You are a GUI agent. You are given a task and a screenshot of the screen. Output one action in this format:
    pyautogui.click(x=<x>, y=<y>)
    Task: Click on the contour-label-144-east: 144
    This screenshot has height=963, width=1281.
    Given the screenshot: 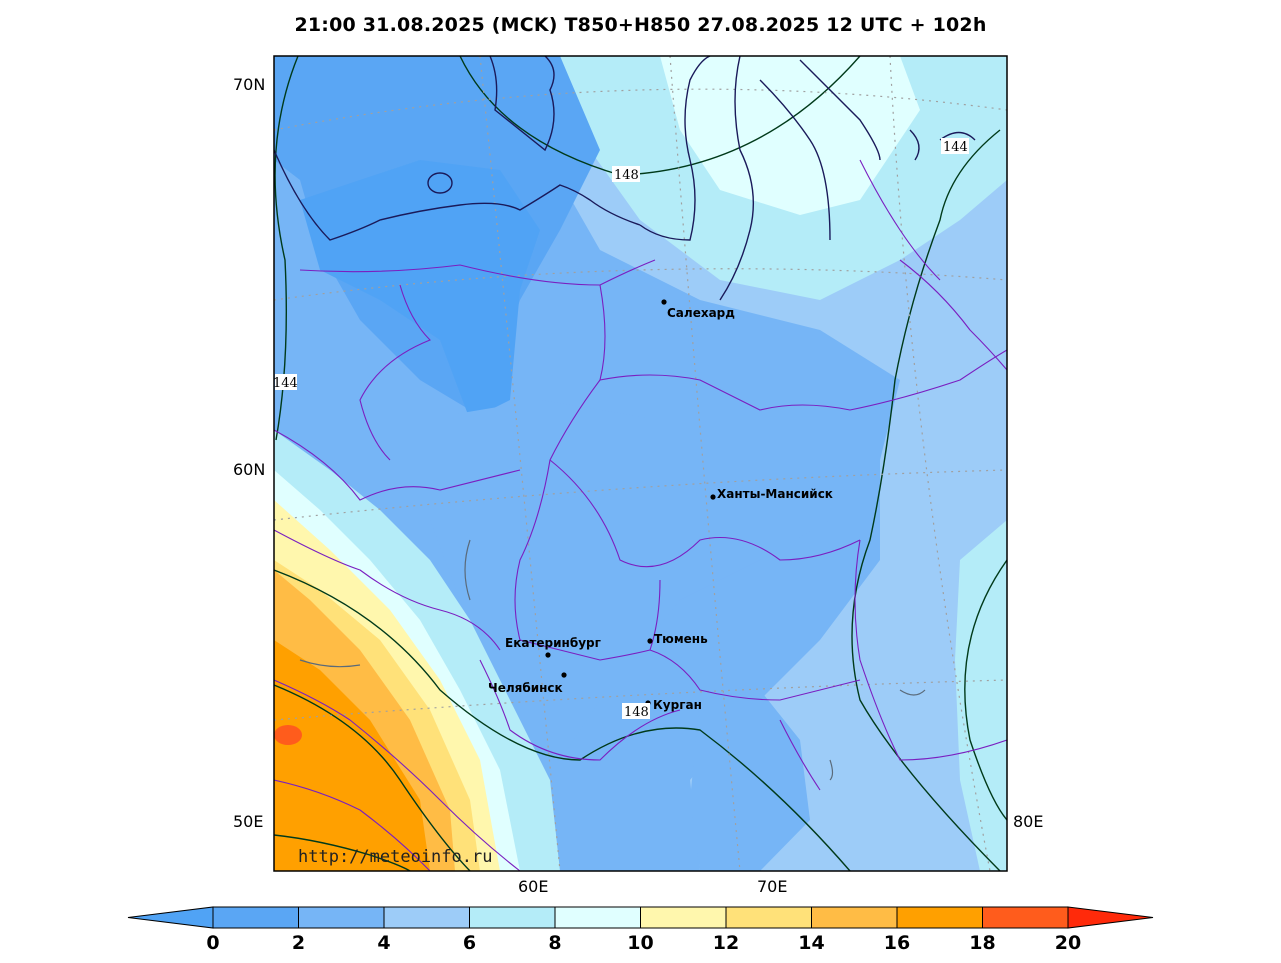 What is the action you would take?
    pyautogui.click(x=955, y=147)
    